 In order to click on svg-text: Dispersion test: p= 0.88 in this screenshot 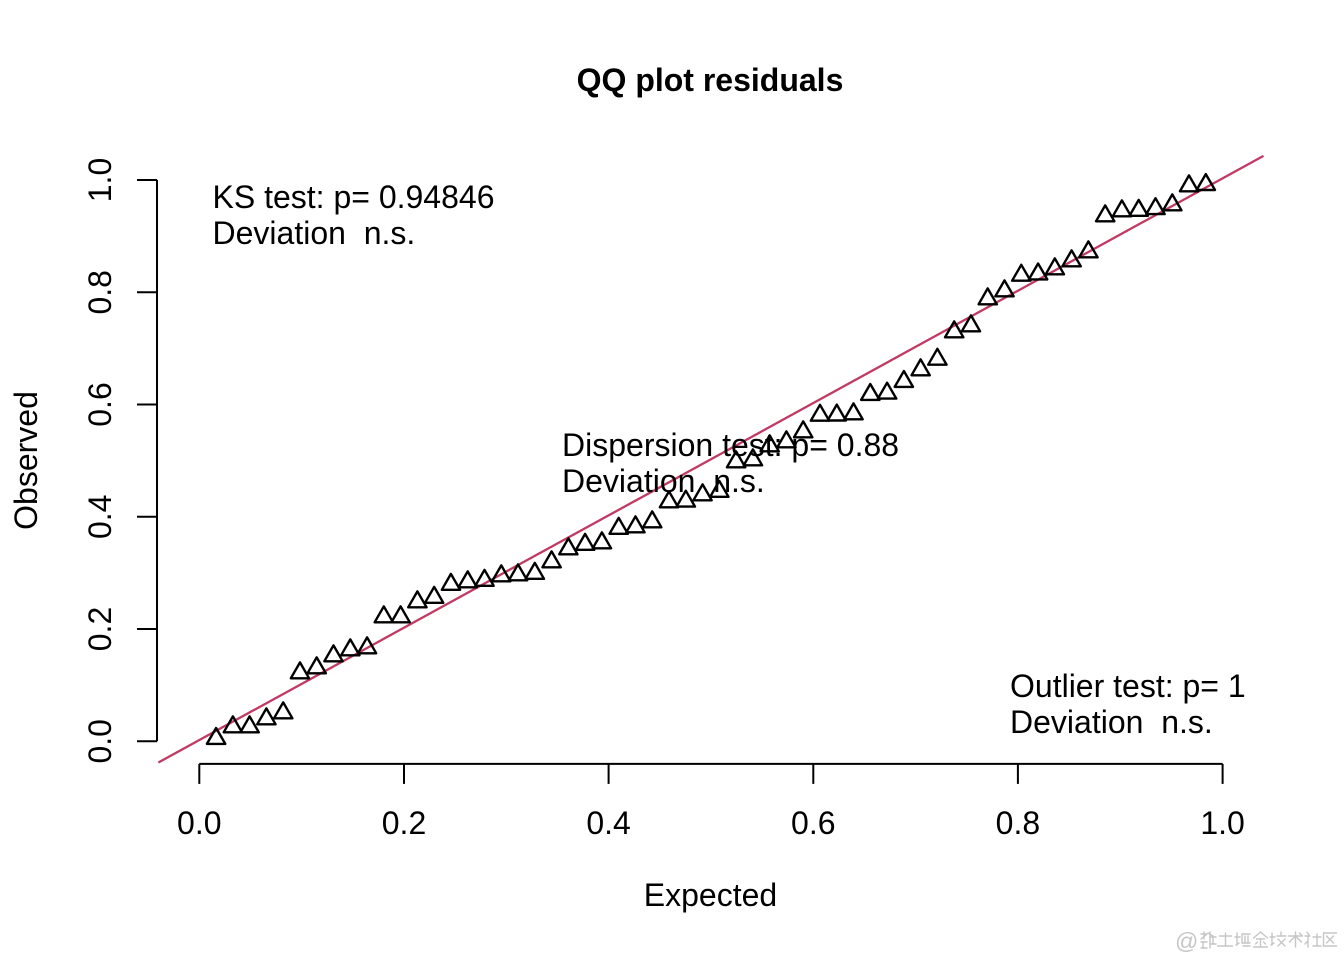, I will do `click(730, 445)`.